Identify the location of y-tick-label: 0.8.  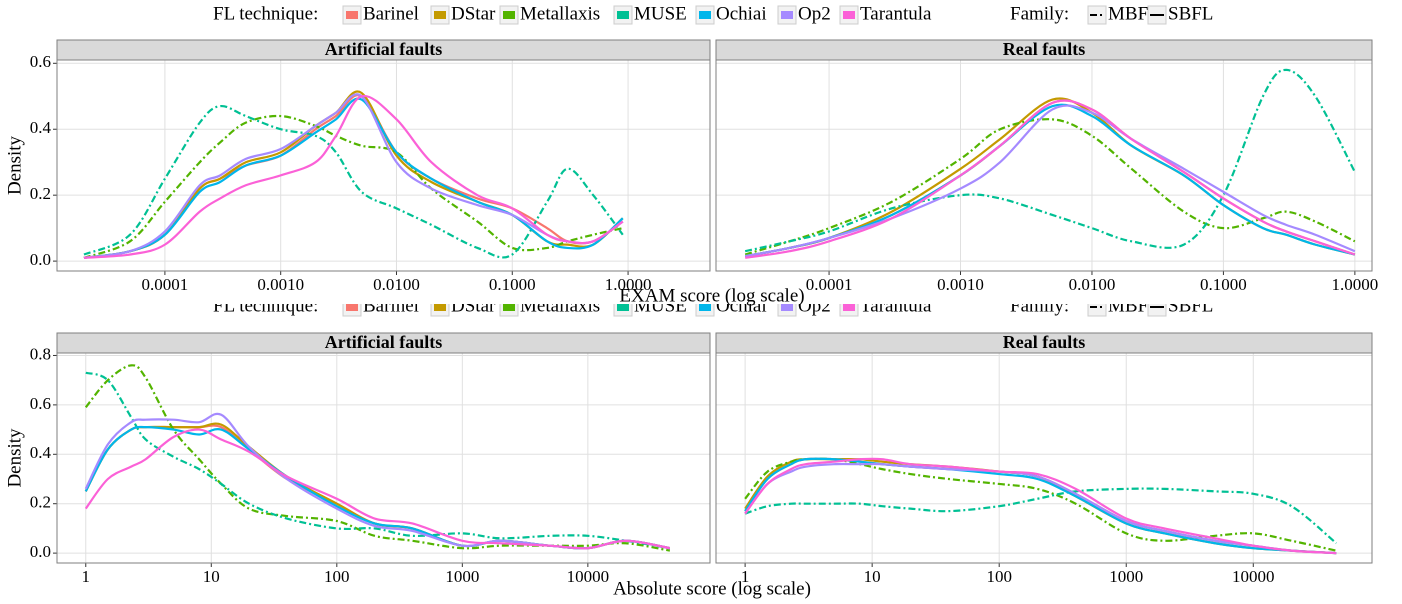
(40, 353).